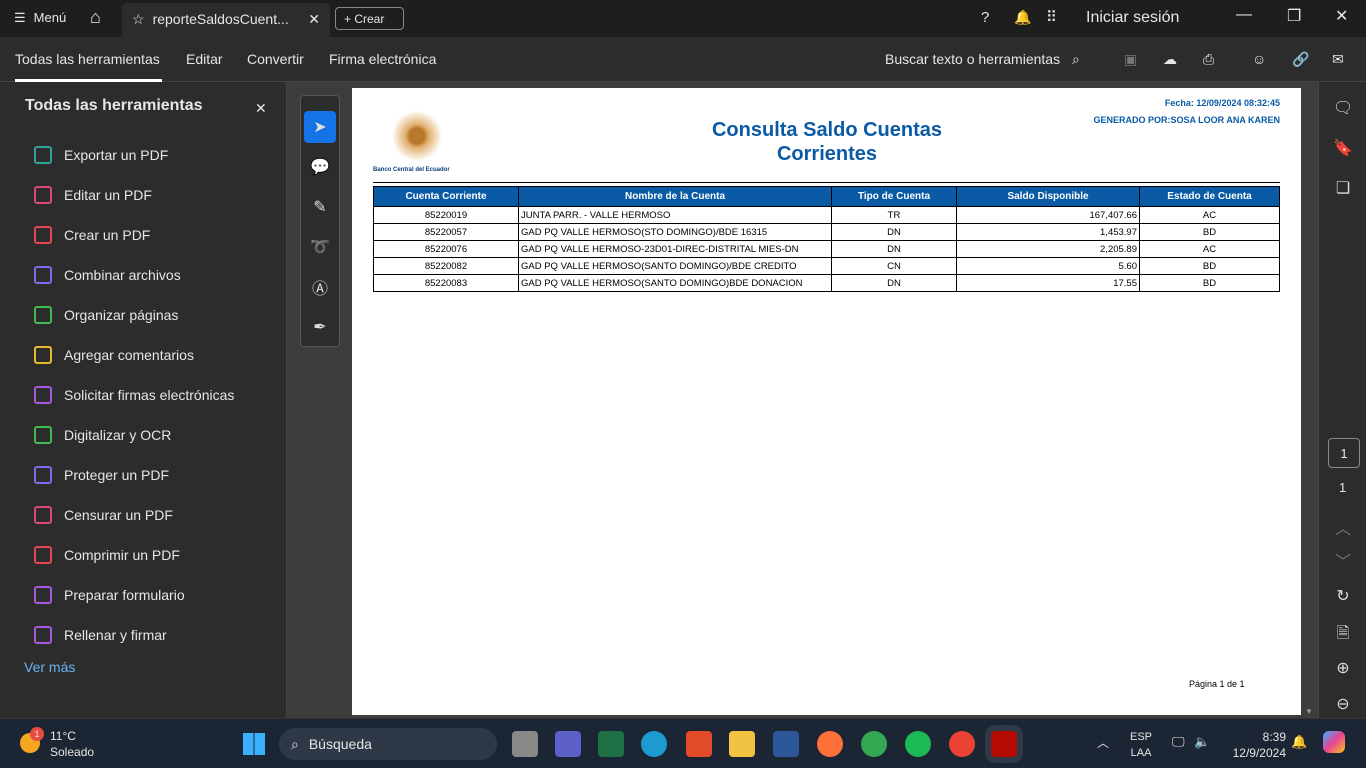  Describe the element at coordinates (918, 744) in the screenshot. I see `spotify-icon` at that location.